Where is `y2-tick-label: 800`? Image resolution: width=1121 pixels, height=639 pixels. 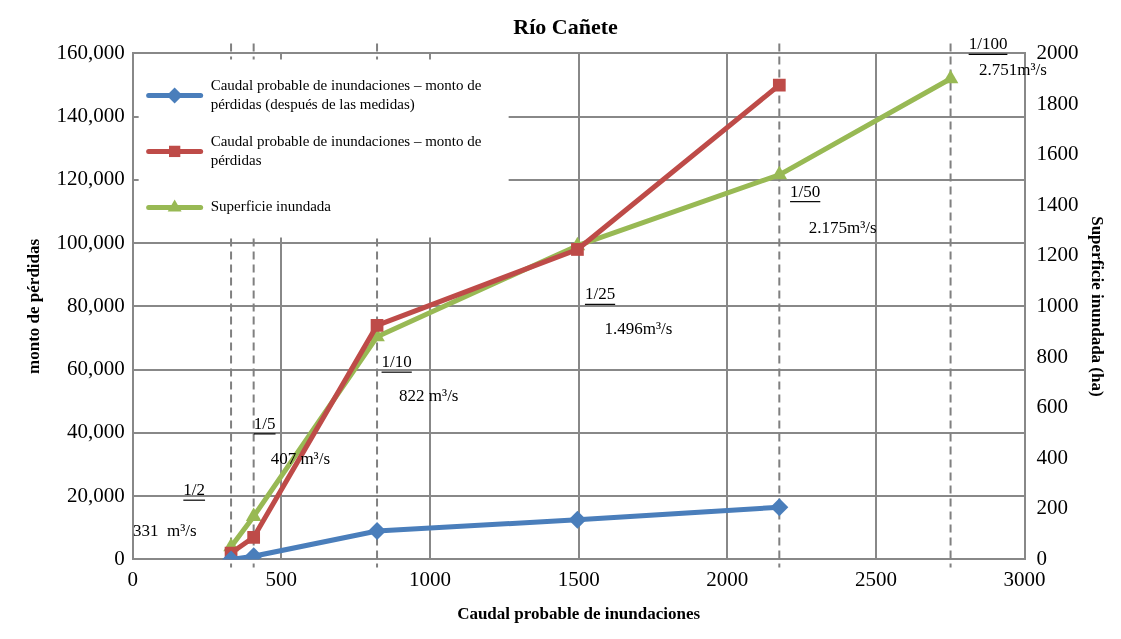 y2-tick-label: 800 is located at coordinates (1052, 355).